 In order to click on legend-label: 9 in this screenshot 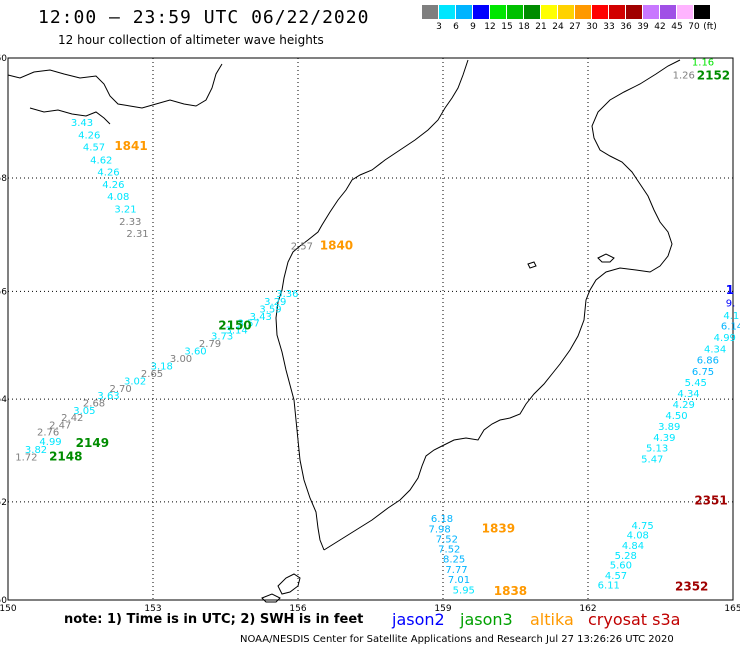, I will do `click(473, 27)`.